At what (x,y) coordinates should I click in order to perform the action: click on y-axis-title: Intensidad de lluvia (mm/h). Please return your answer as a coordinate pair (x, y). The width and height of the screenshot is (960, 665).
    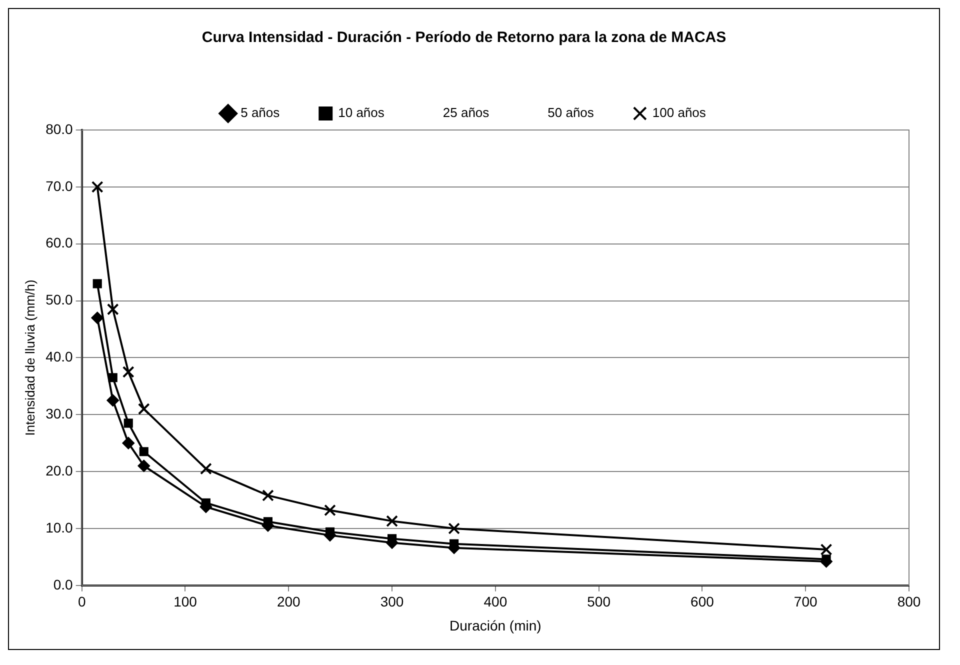
    Looking at the image, I should click on (30, 358).